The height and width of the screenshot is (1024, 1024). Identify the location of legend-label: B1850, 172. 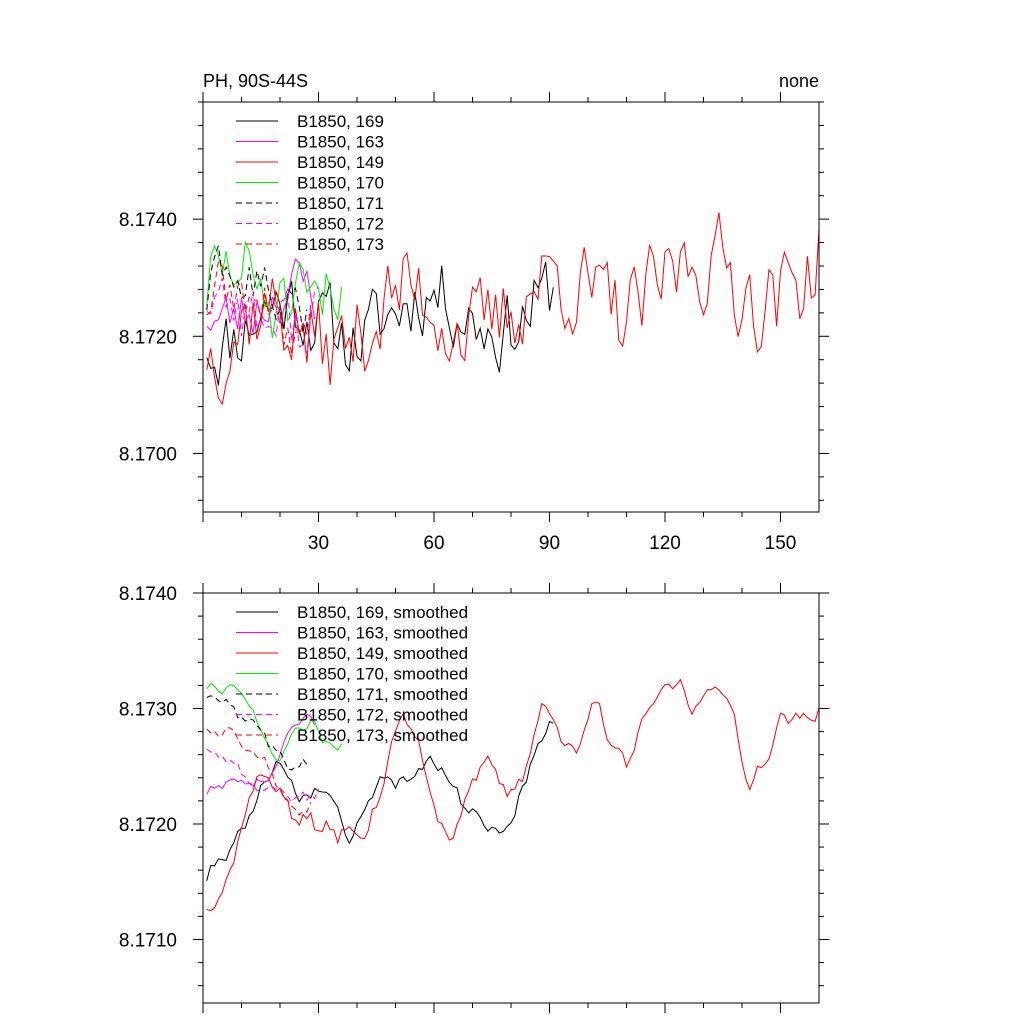
(340, 224).